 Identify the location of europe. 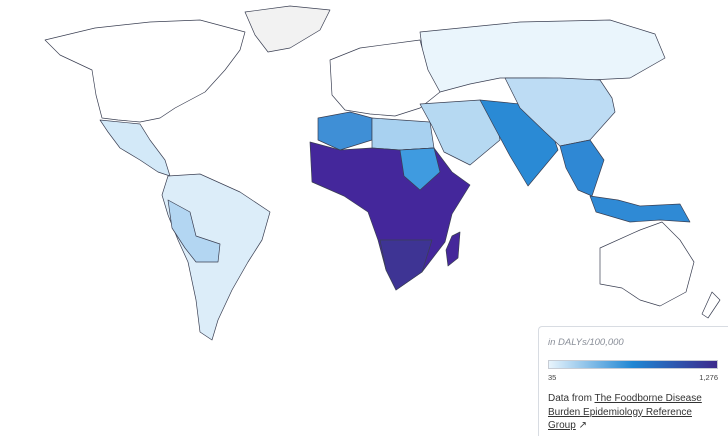
(385, 78).